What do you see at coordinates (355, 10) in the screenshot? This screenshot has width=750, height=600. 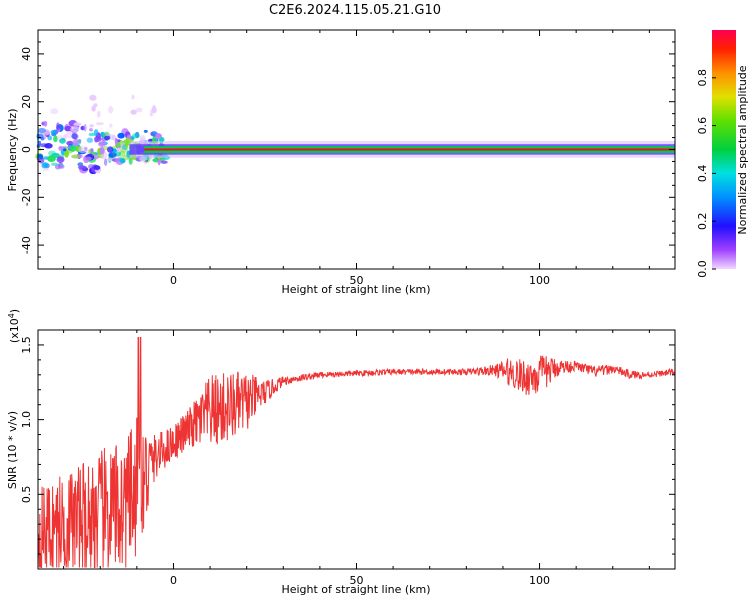 I see `chart-title: C2E6.2024.115.05.21.G10` at bounding box center [355, 10].